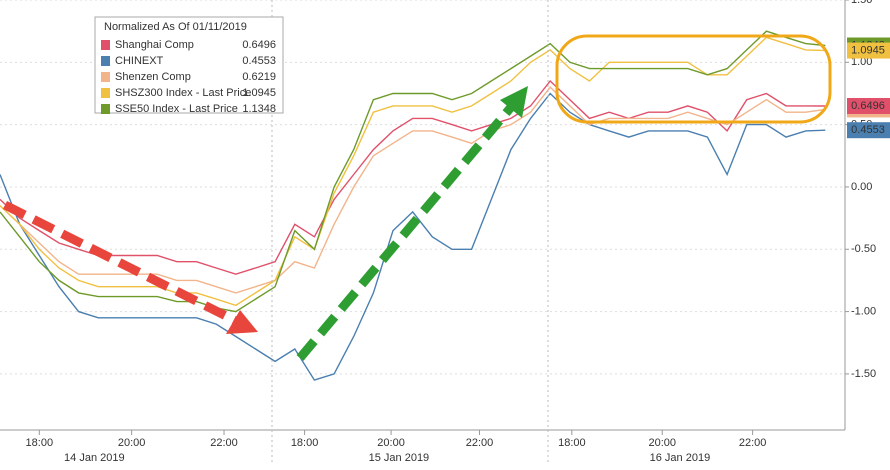 This screenshot has width=890, height=470. What do you see at coordinates (139, 61) in the screenshot?
I see `legend-label: CHINEXT` at bounding box center [139, 61].